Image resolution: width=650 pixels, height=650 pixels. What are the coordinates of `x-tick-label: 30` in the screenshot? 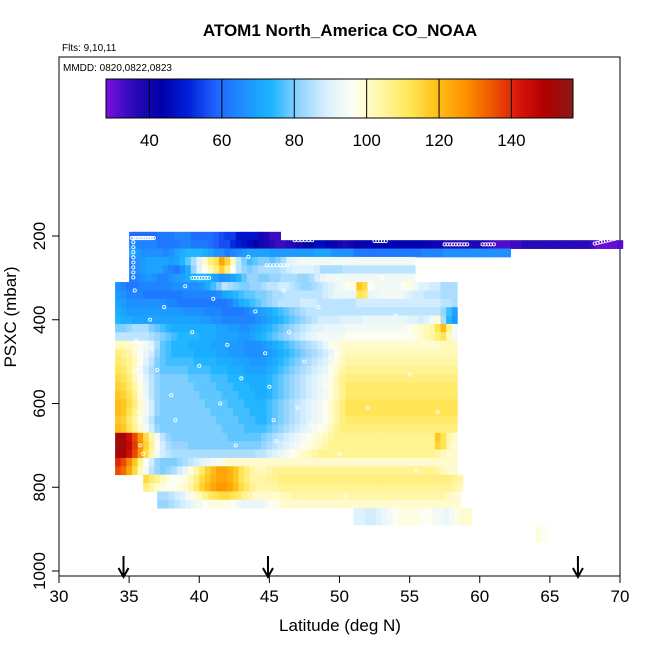 It's located at (59, 596).